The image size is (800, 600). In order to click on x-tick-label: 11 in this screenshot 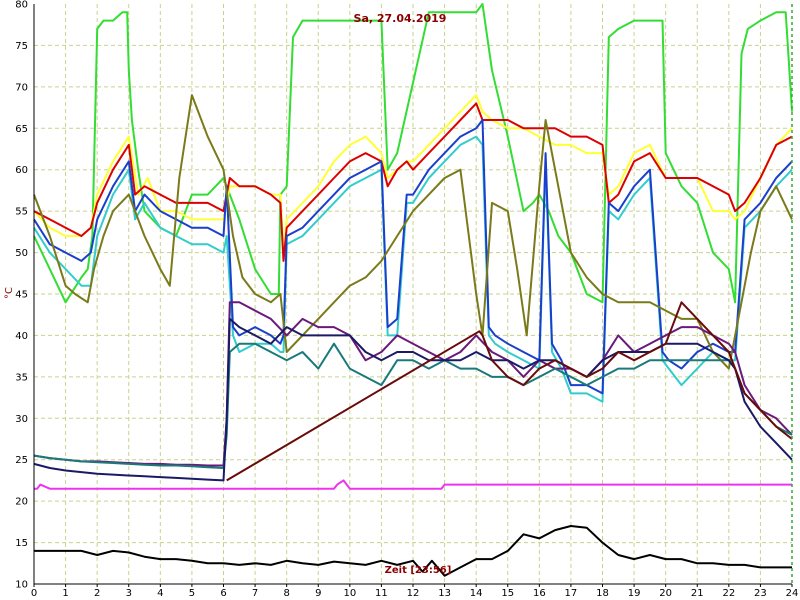, I will do `click(381, 593)`.